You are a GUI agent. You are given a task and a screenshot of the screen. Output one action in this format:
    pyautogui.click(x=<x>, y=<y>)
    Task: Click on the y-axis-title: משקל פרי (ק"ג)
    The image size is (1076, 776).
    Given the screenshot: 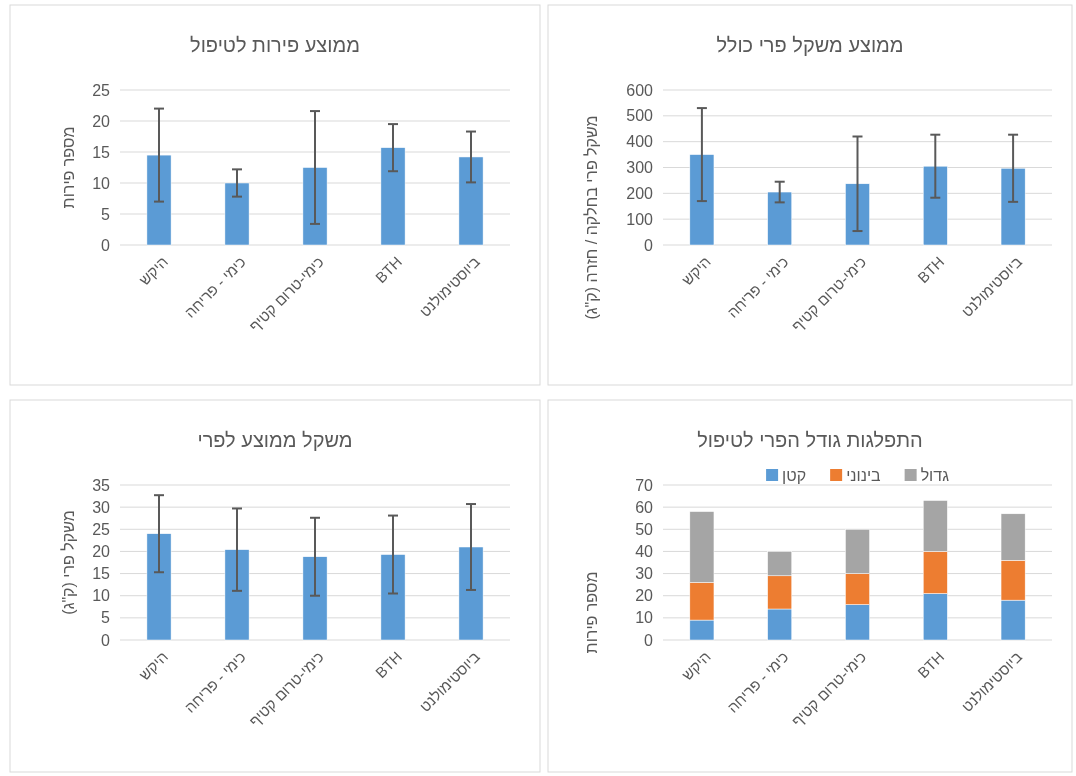 What is the action you would take?
    pyautogui.click(x=68, y=562)
    